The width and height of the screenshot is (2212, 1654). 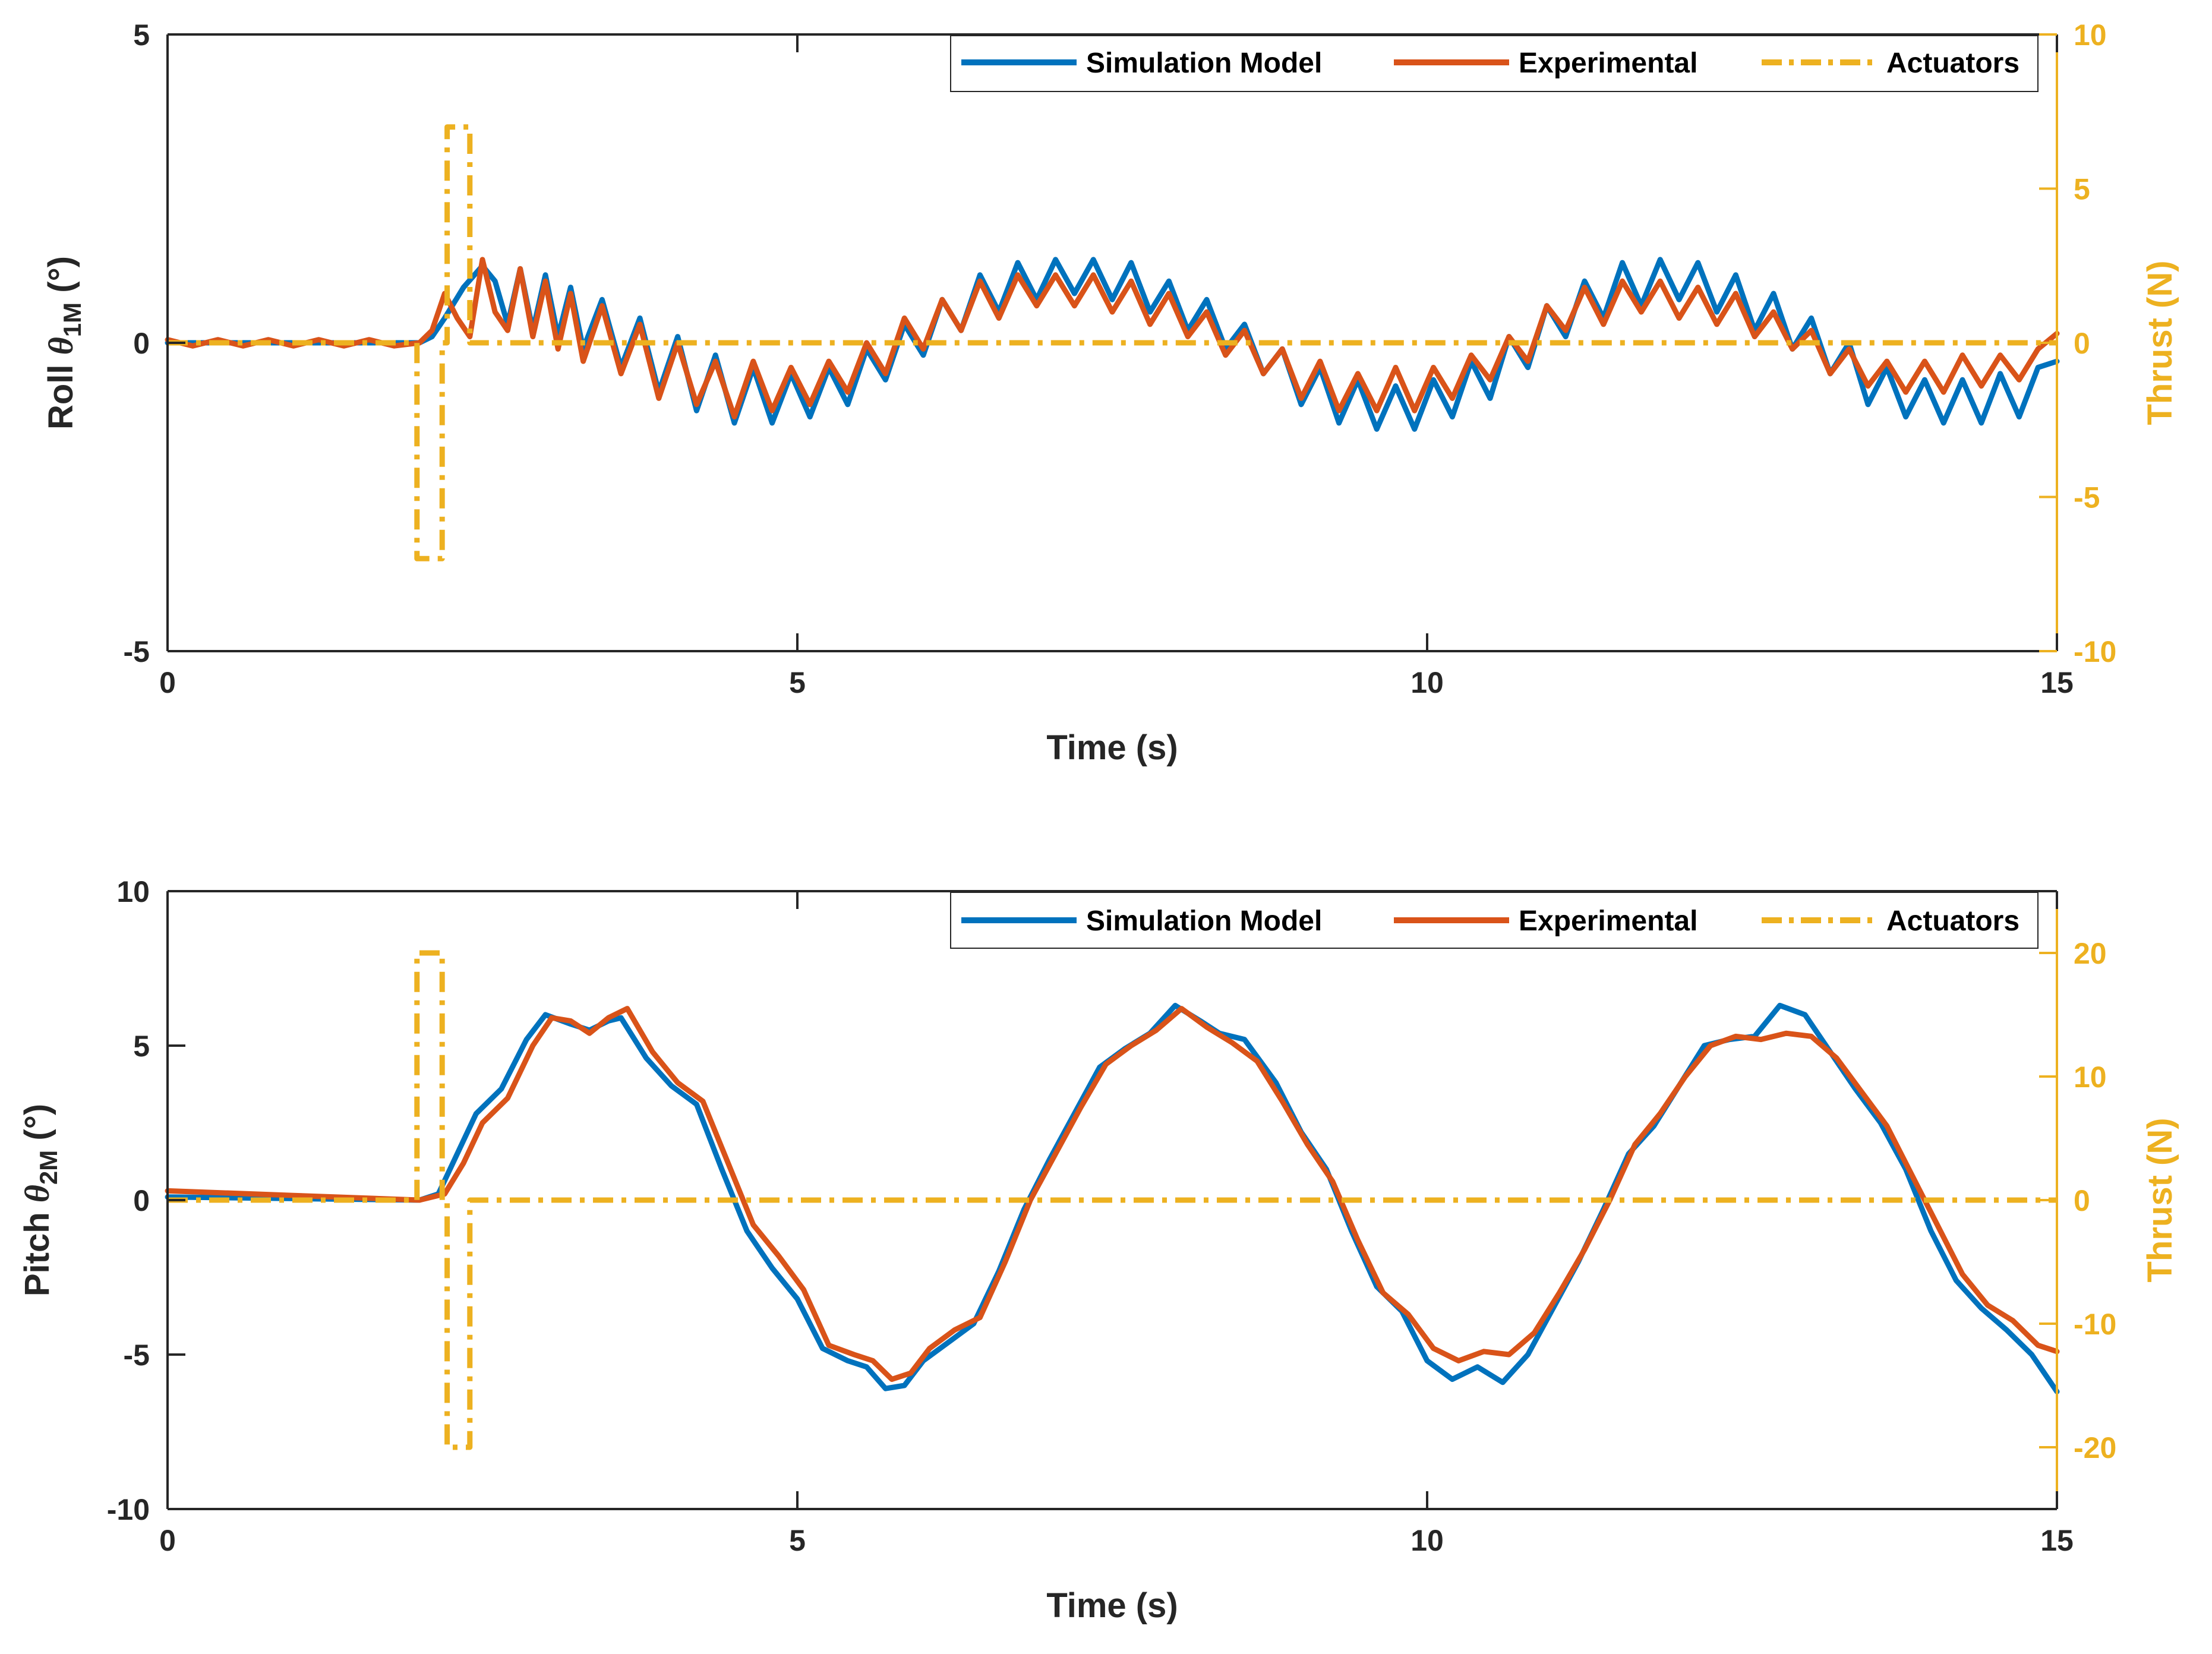 What do you see at coordinates (2082, 344) in the screenshot?
I see `roll-right-y-tick-label: 0` at bounding box center [2082, 344].